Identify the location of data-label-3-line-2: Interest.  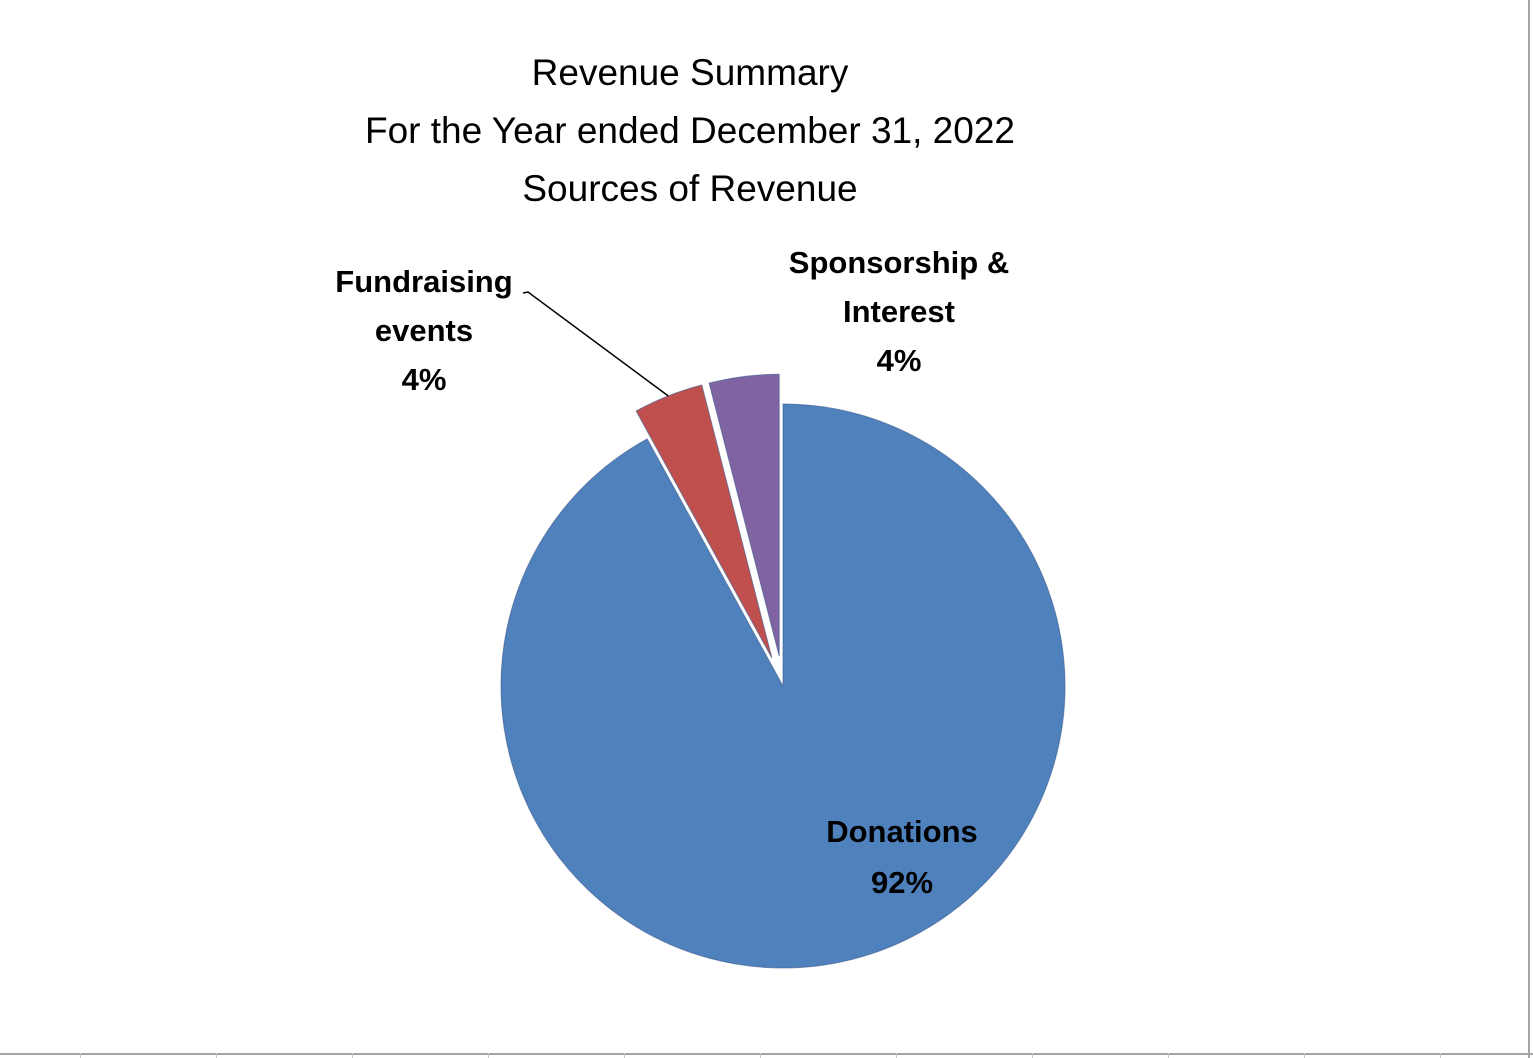
(899, 311).